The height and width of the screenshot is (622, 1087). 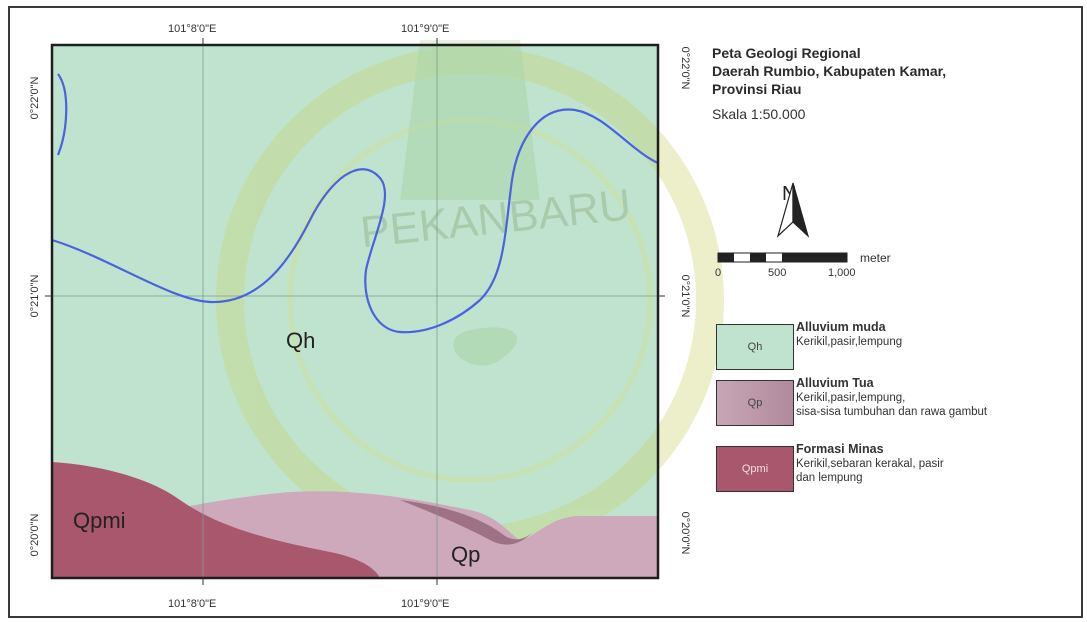 I want to click on legend-swatch-qp: Qp, so click(x=755, y=403).